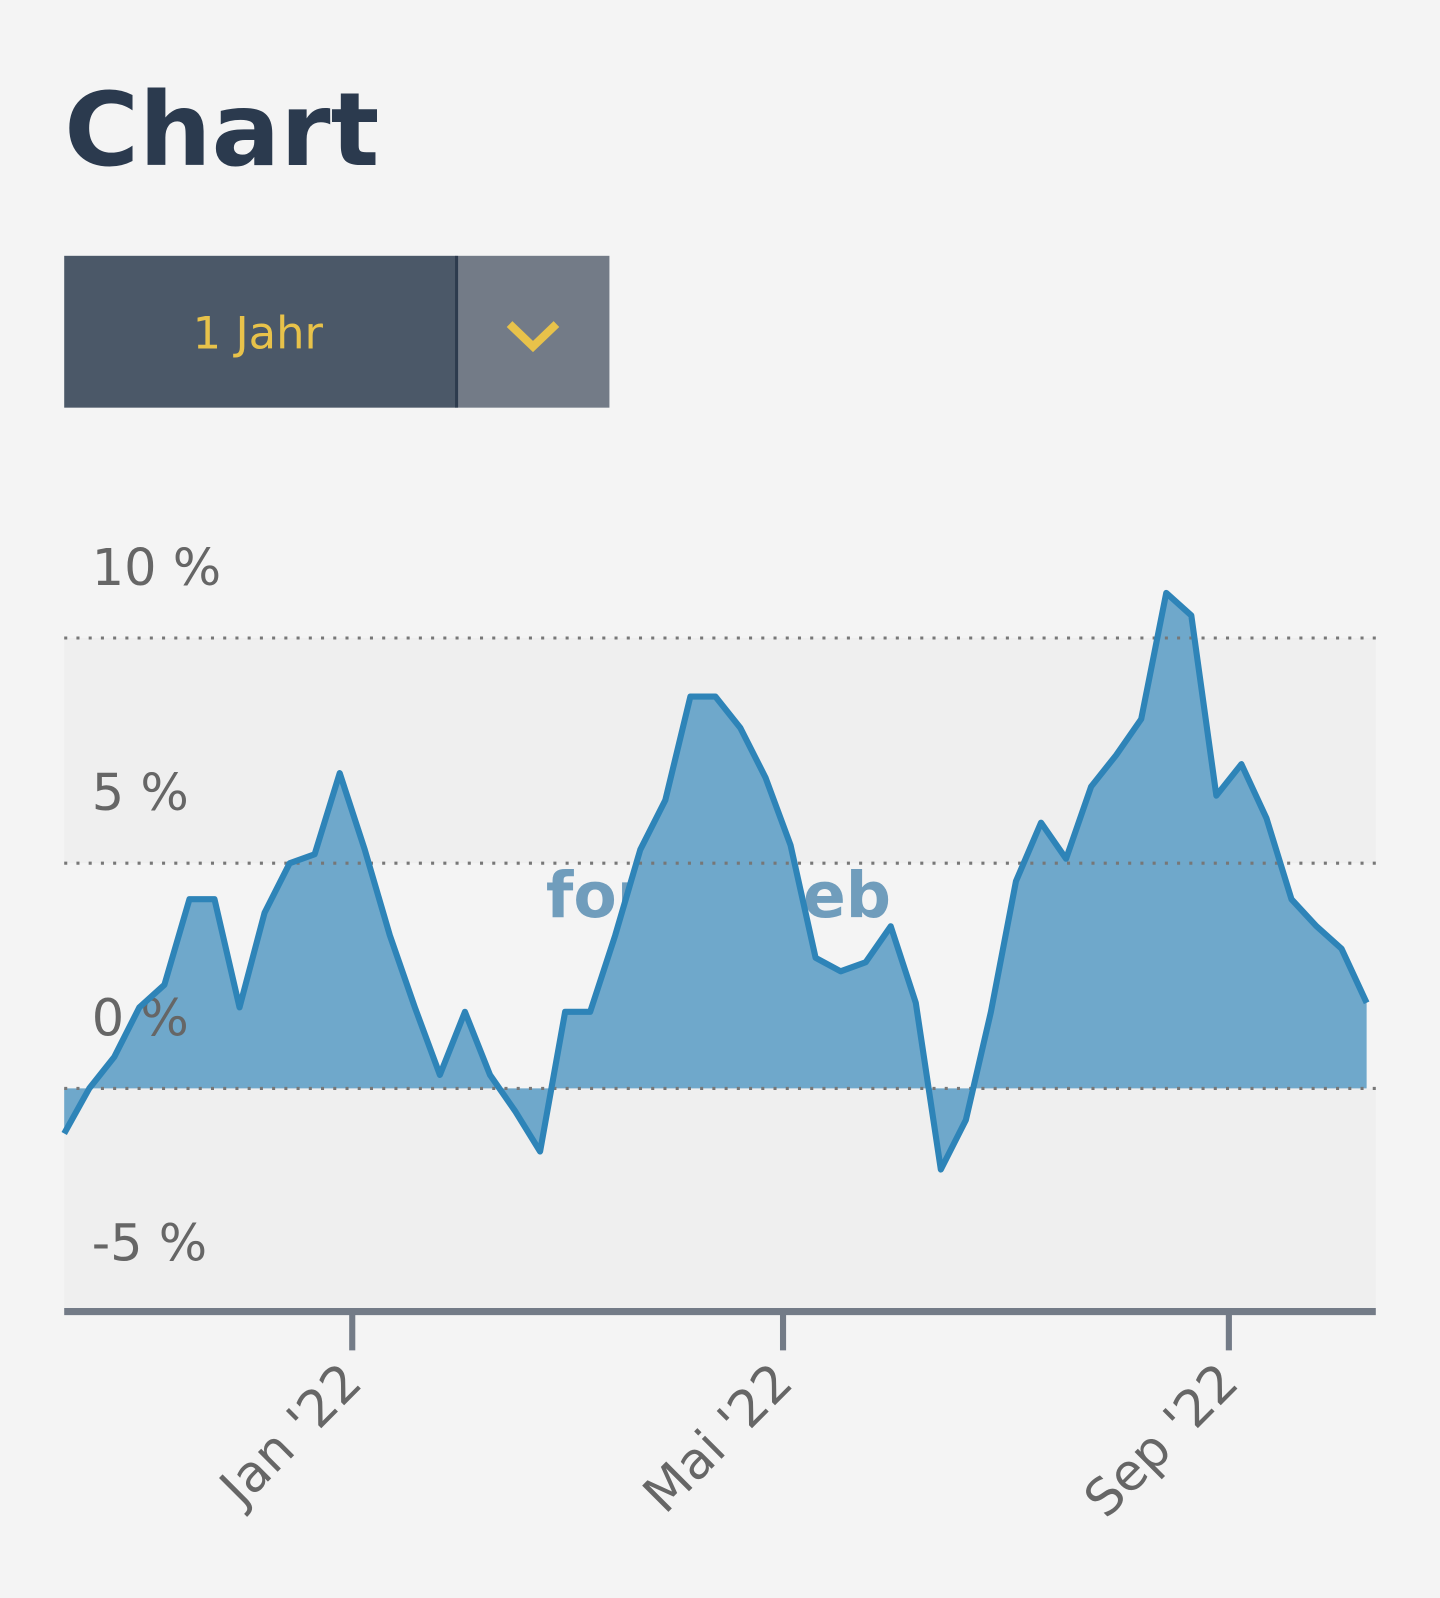  I want to click on dropdown-label: 1 Jahr, so click(258, 333).